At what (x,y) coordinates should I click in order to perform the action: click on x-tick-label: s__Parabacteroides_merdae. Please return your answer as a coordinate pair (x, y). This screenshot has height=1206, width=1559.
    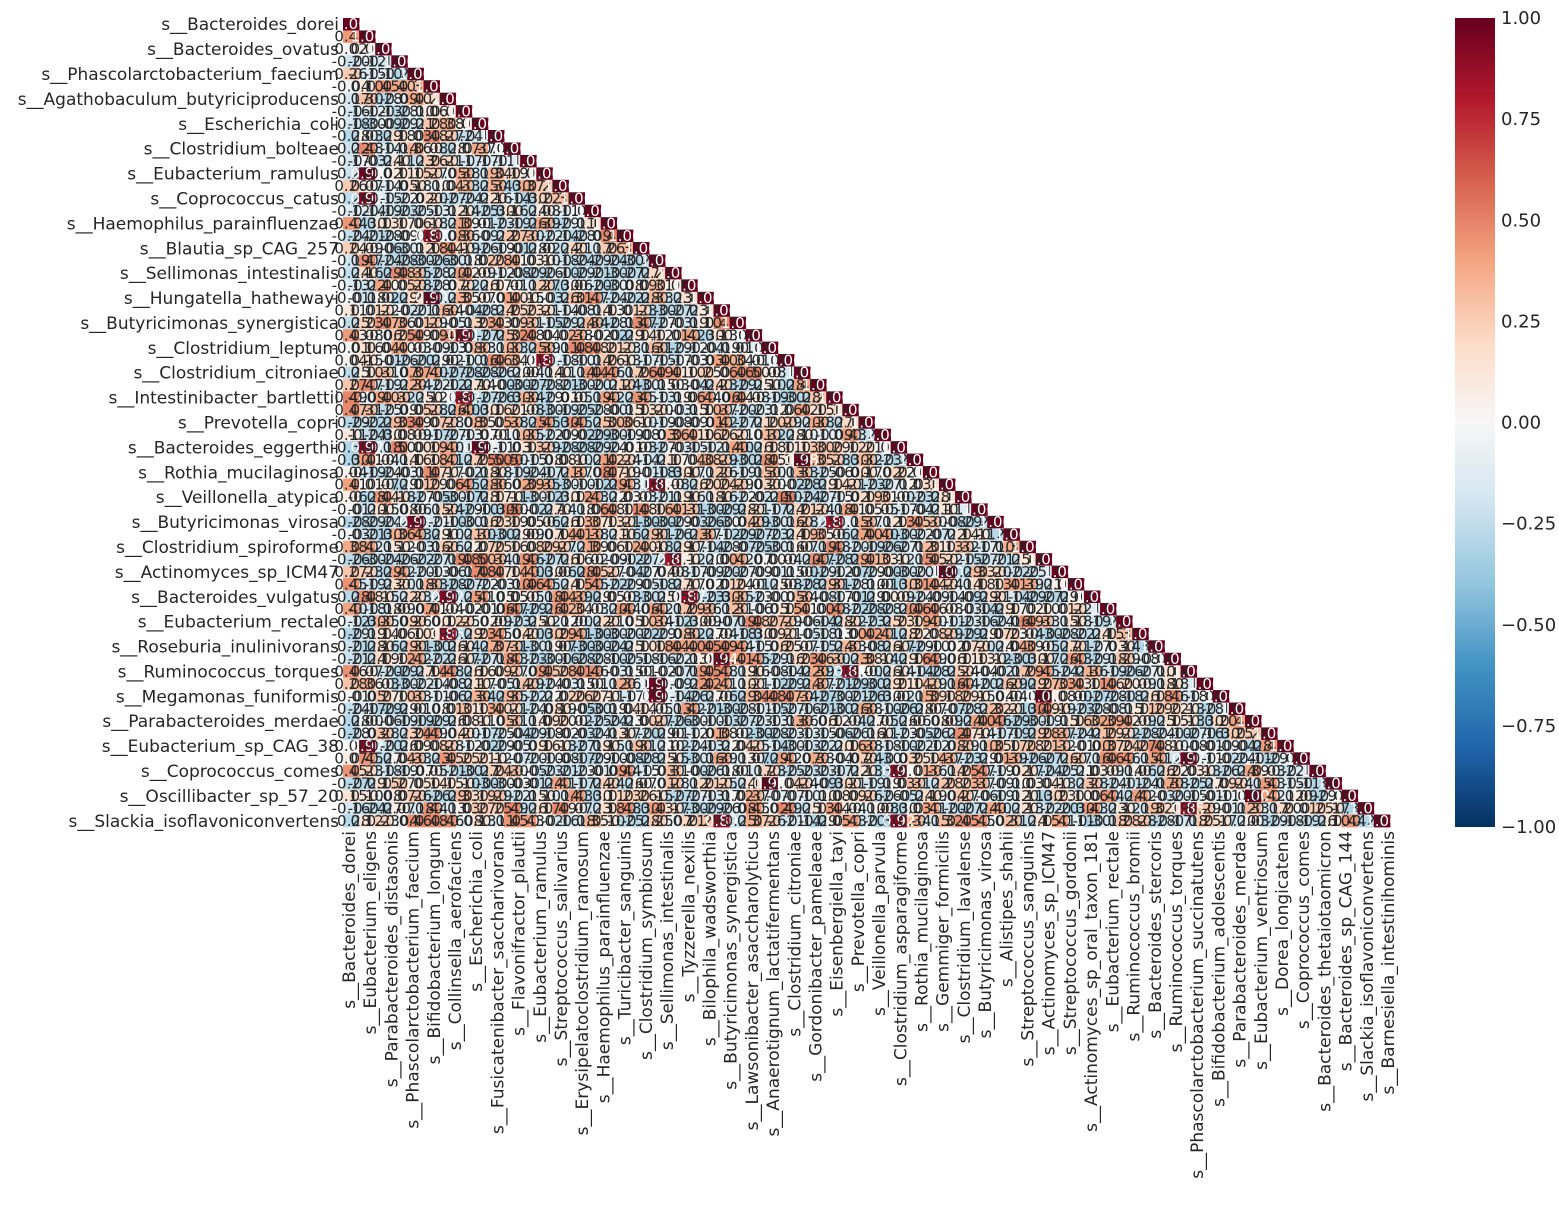
    Looking at the image, I should click on (1241, 949).